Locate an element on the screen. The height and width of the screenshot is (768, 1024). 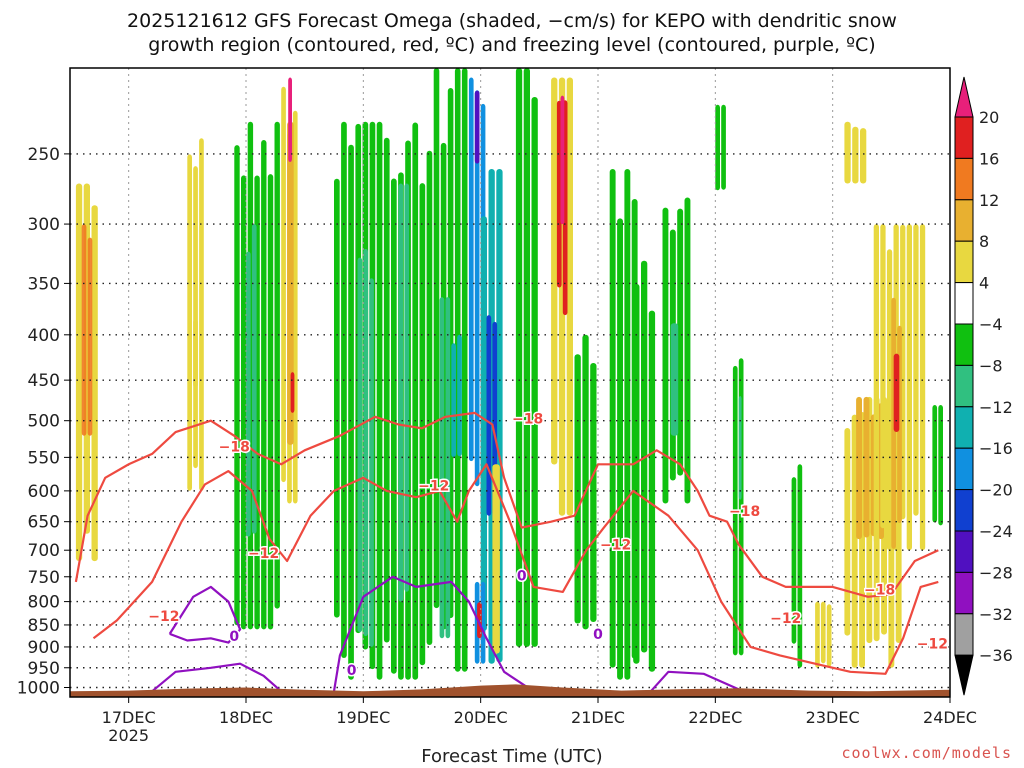
y-tick-label: 1000 is located at coordinates (38, 688).